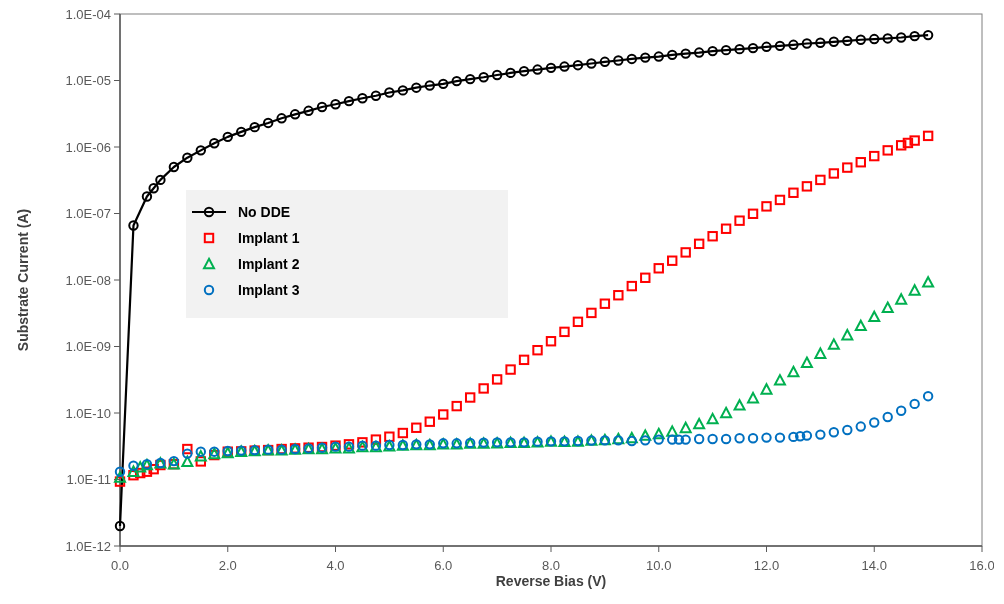 This screenshot has height=604, width=1004. Describe the element at coordinates (88, 546) in the screenshot. I see `y-tick-label: 1.0E-12` at that location.